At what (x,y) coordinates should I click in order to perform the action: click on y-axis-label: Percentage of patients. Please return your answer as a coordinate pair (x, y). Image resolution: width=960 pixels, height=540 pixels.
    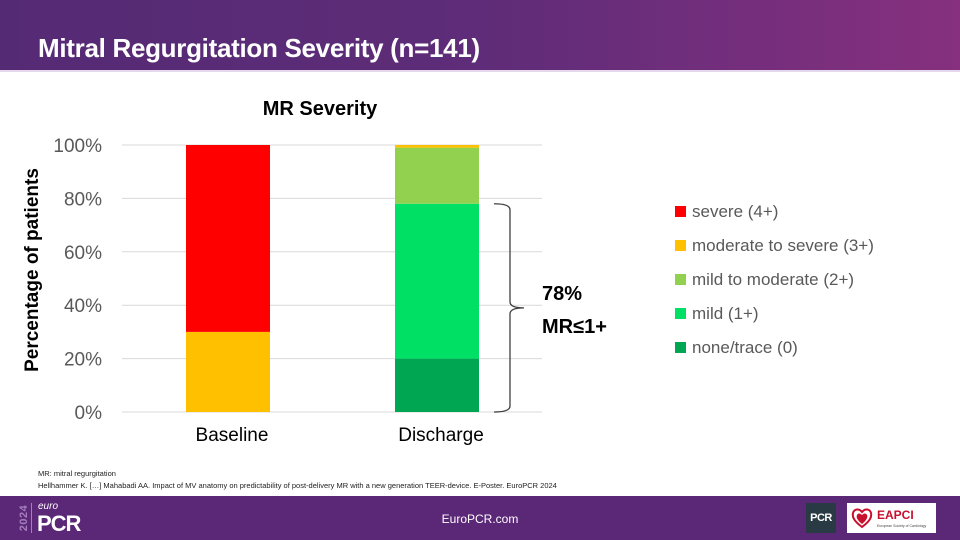
    Looking at the image, I should click on (32, 270).